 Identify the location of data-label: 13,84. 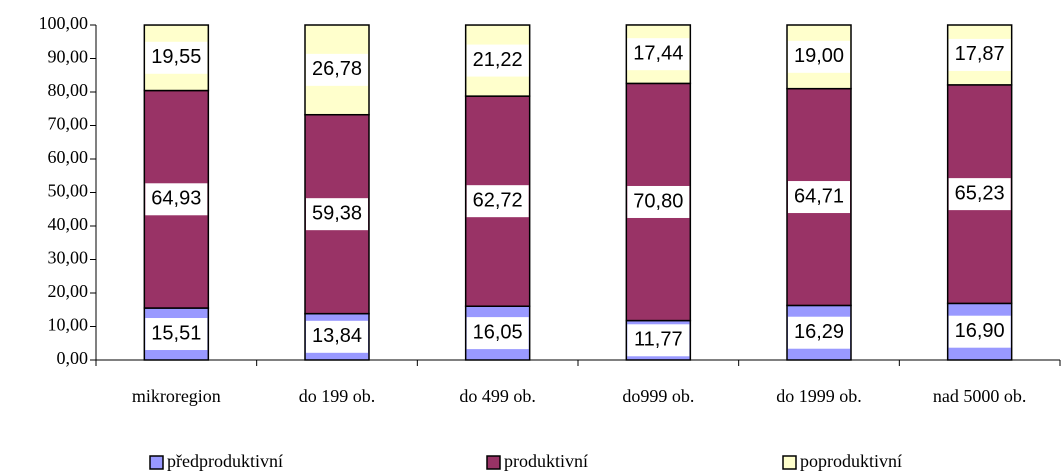
(337, 336).